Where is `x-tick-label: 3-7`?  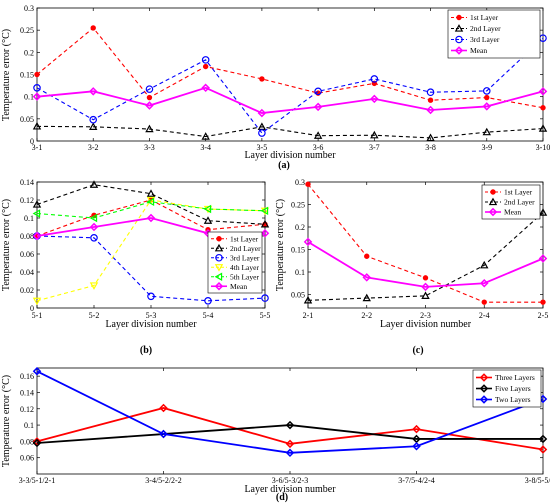
x-tick-label: 3-7 is located at coordinates (374, 147).